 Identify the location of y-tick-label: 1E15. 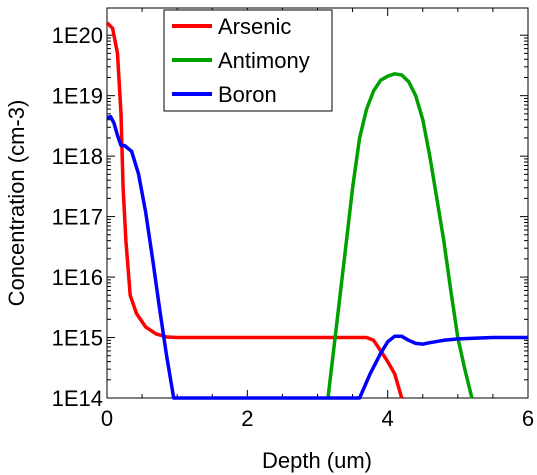
(77, 338).